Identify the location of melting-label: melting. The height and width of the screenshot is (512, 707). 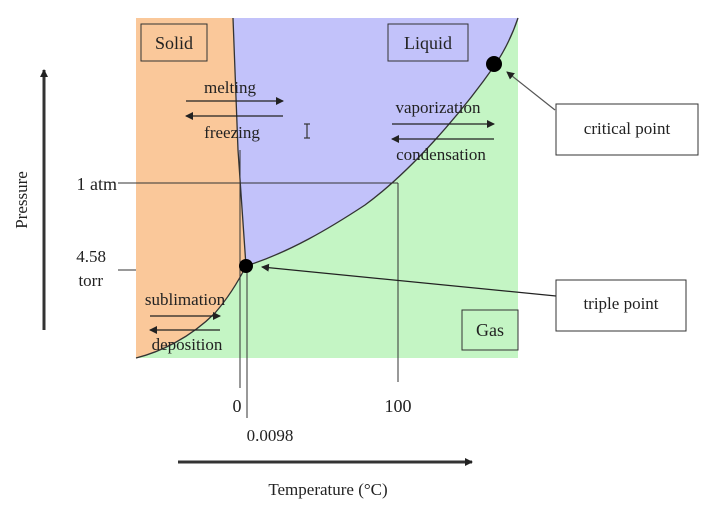
(230, 87).